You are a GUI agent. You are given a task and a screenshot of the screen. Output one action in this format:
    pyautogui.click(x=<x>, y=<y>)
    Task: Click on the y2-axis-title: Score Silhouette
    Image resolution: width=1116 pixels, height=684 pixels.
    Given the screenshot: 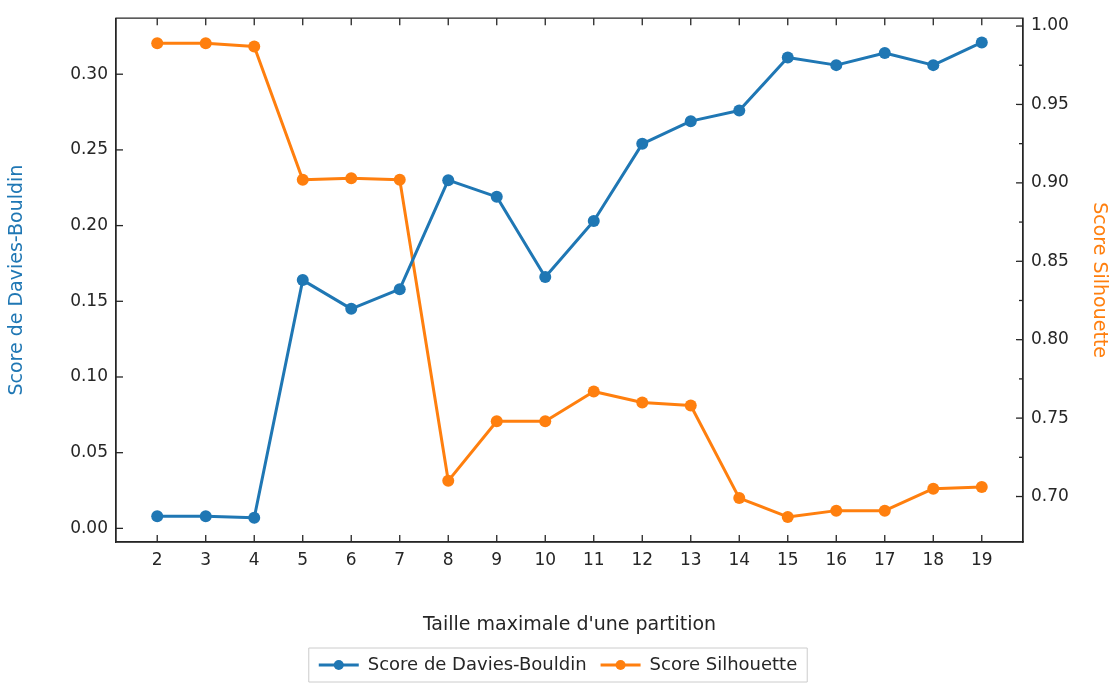 What is the action you would take?
    pyautogui.click(x=1100, y=280)
    